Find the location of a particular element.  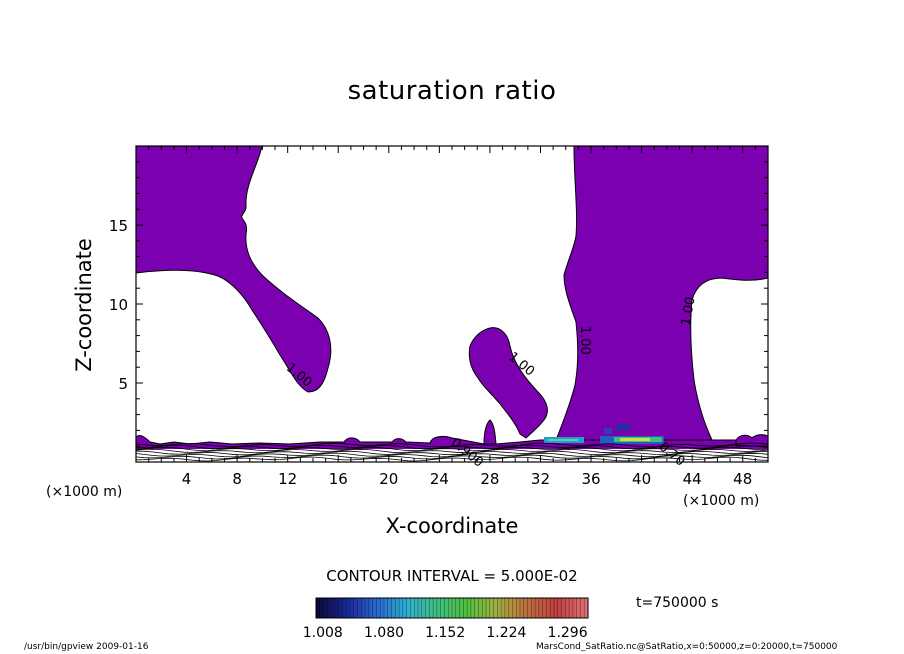

y-tick-label: 15 is located at coordinates (118, 226).